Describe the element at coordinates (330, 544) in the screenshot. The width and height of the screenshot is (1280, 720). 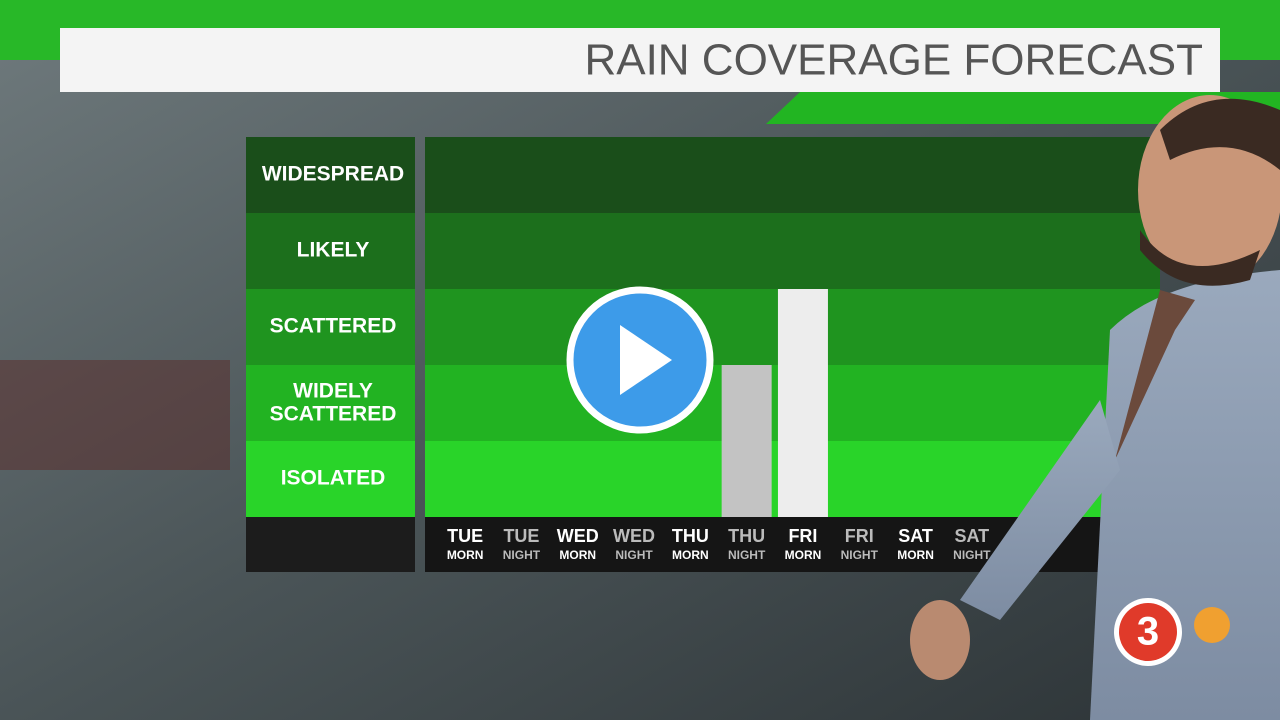
I see `panel-foot` at that location.